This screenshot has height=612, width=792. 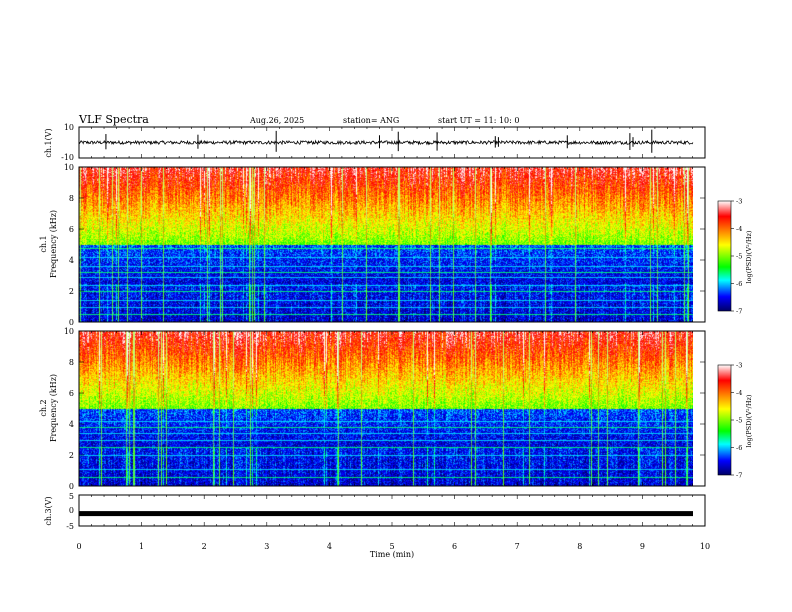 What do you see at coordinates (454, 546) in the screenshot?
I see `x-tick-label: 6` at bounding box center [454, 546].